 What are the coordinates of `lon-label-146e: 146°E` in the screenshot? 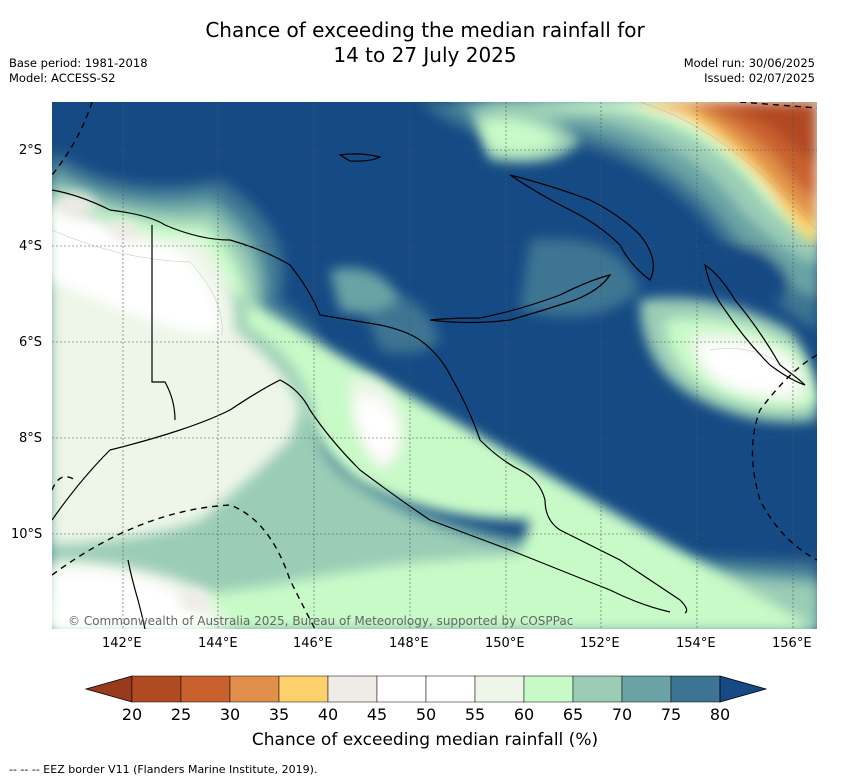 It's located at (313, 643).